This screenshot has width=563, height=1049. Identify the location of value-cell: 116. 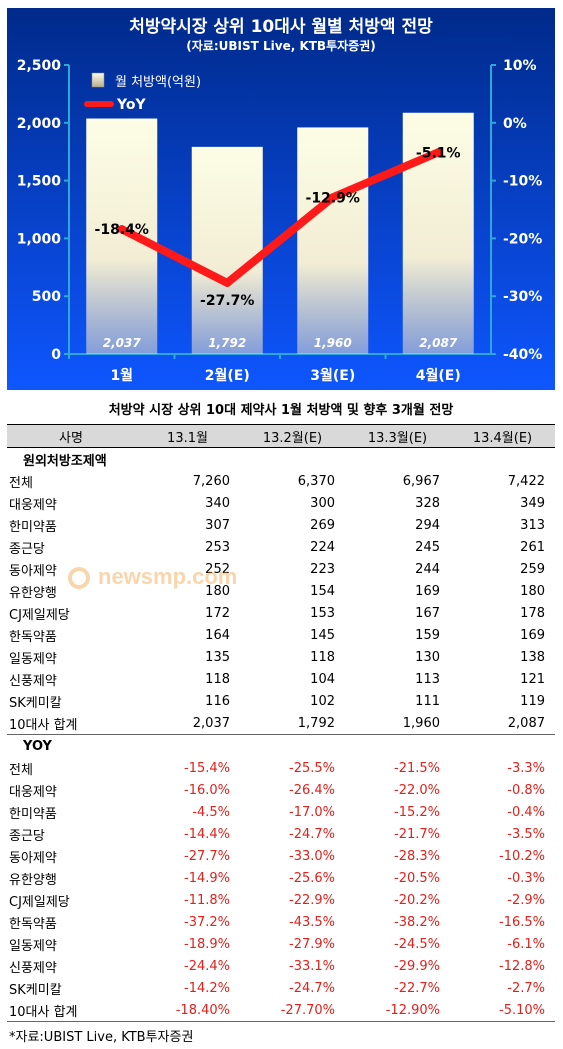
(217, 701).